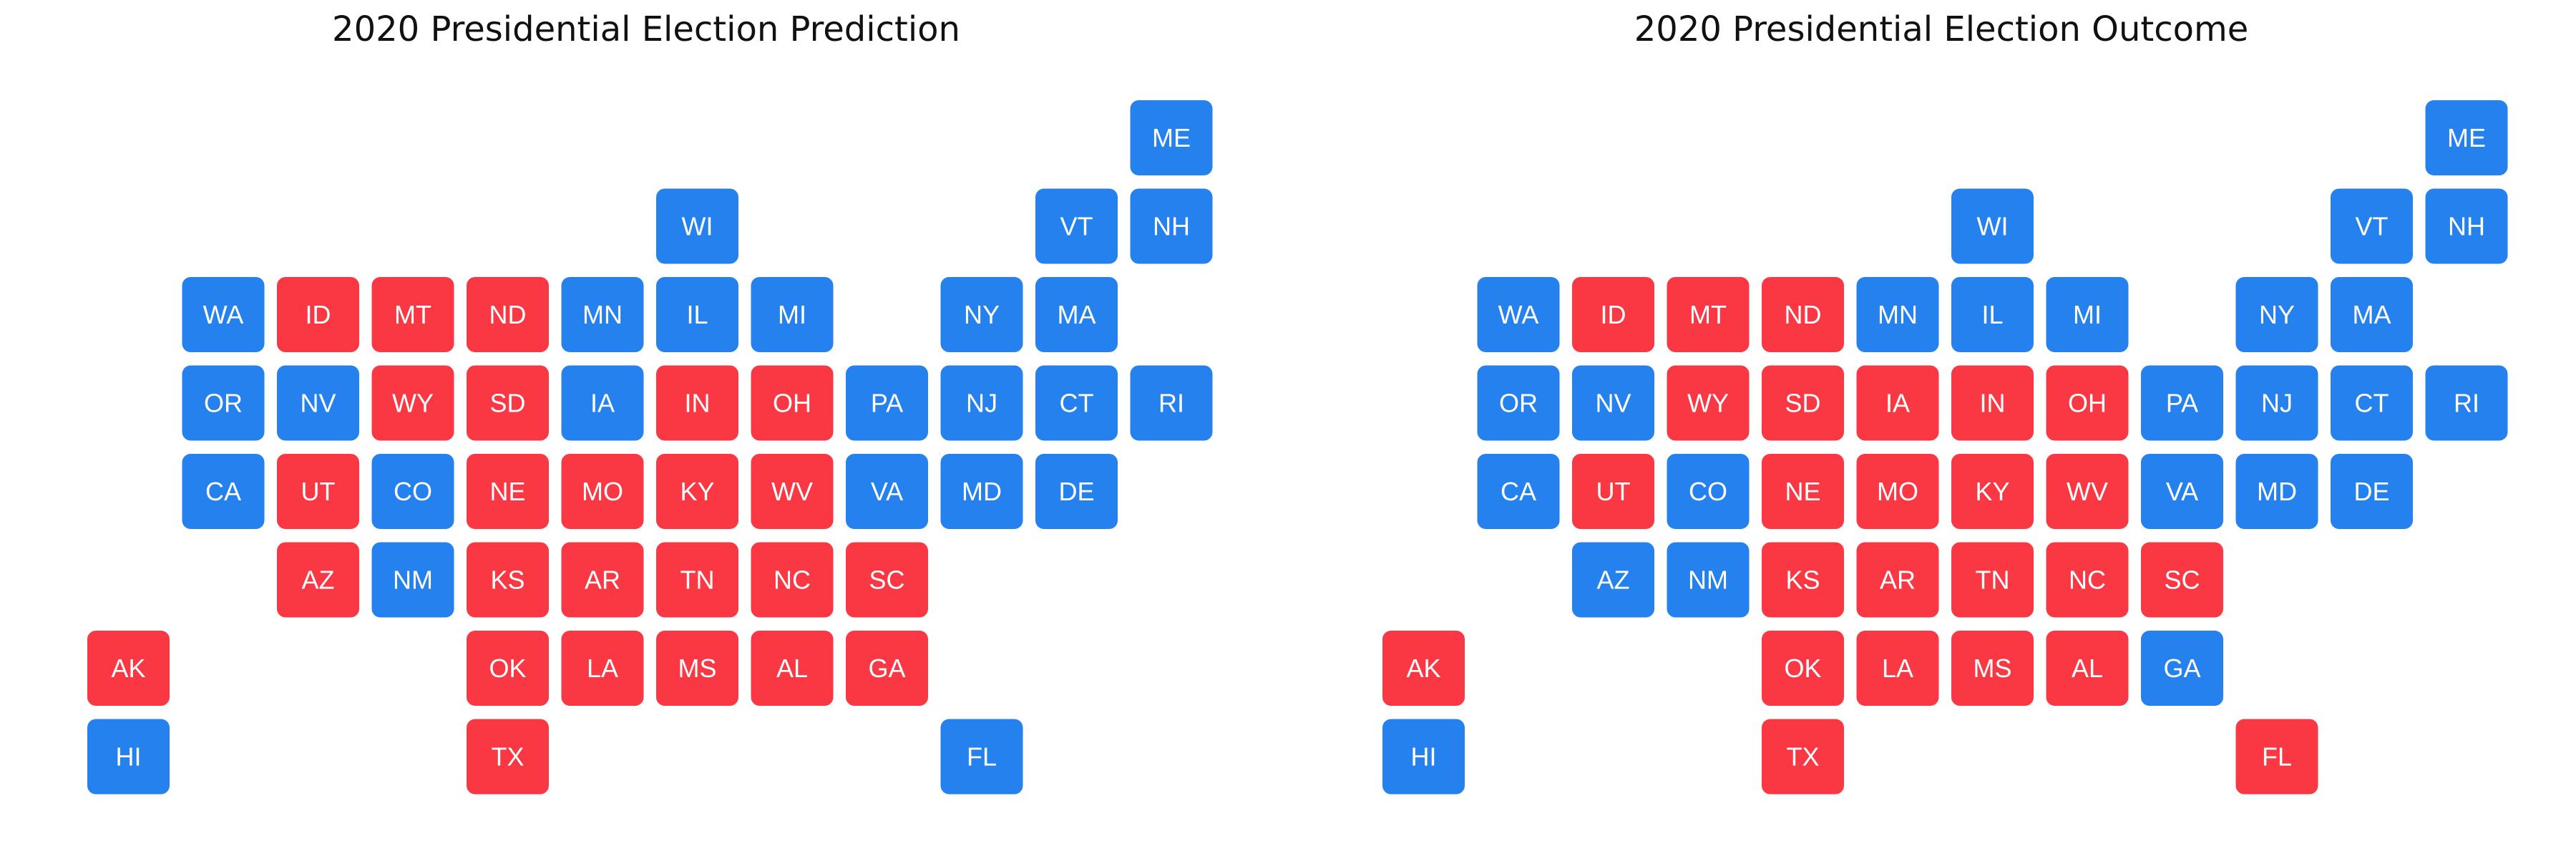 This screenshot has width=2576, height=859. I want to click on outcome-label-id: ID, so click(1613, 314).